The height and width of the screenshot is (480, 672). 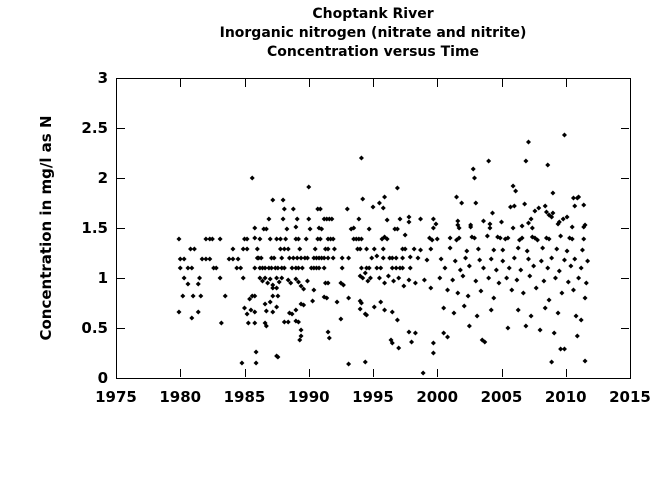 What do you see at coordinates (94, 128) in the screenshot?
I see `y-tick-label: 2.5` at bounding box center [94, 128].